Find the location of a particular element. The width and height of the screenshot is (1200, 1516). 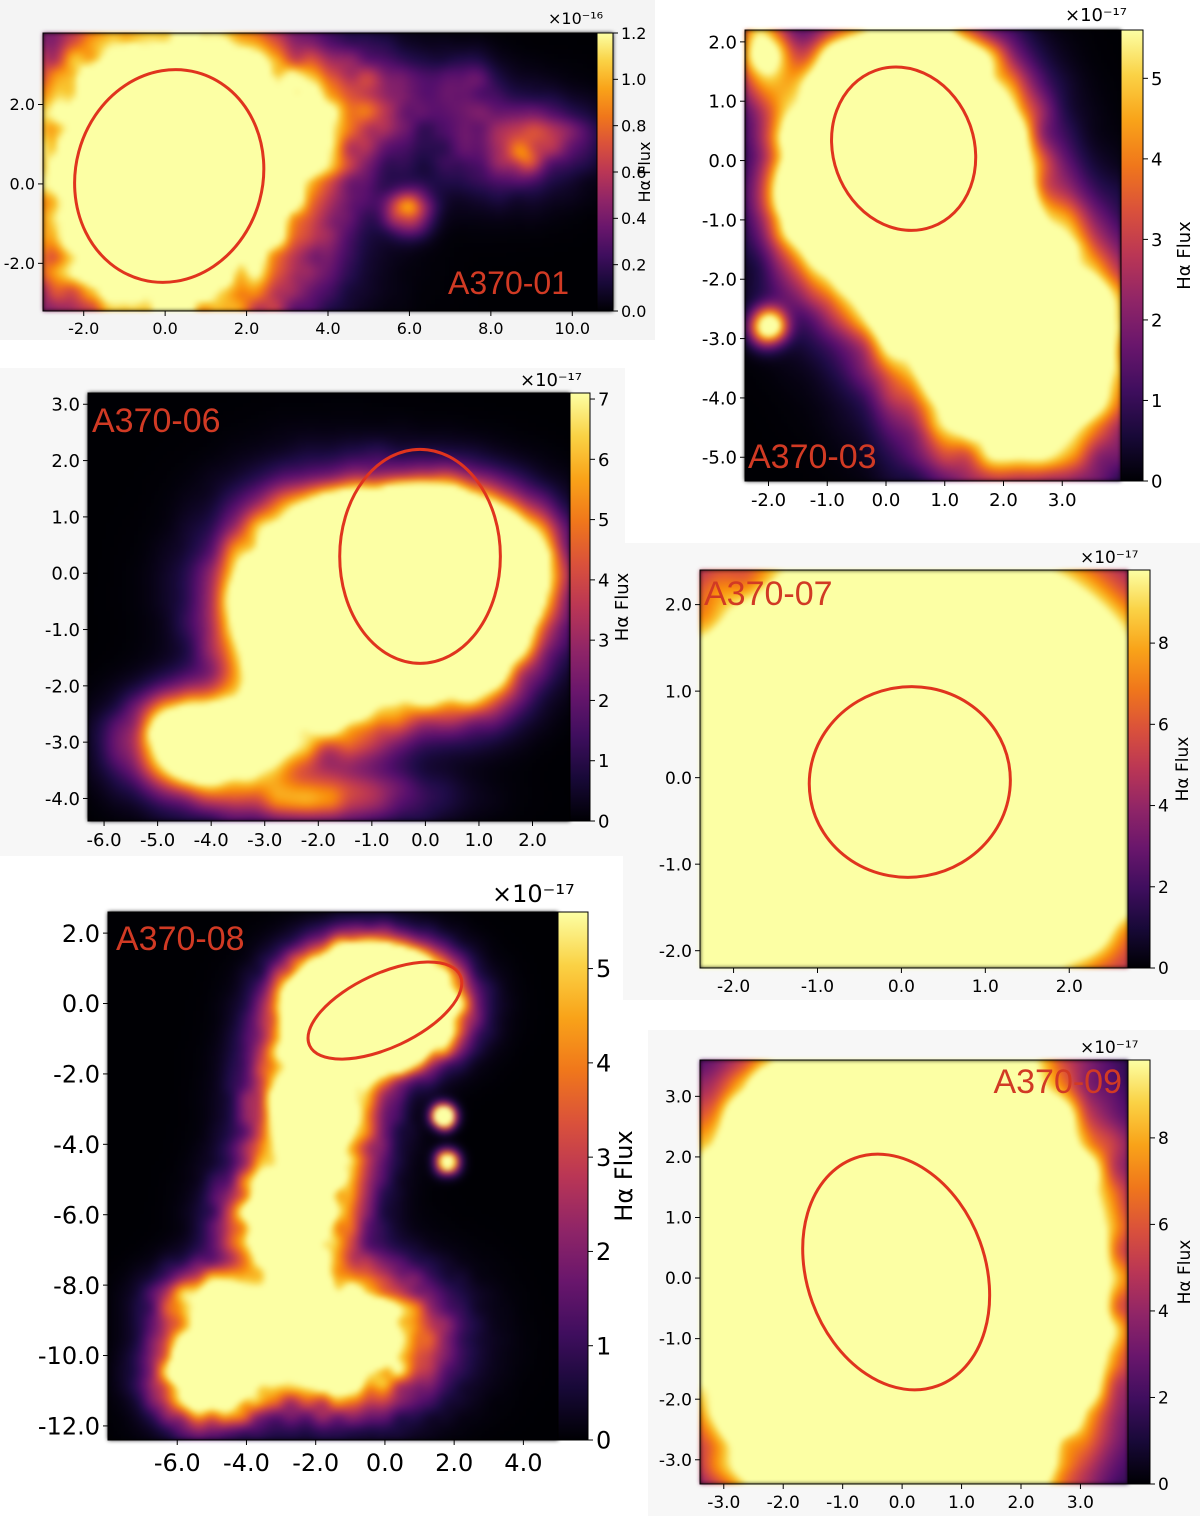

y-tick-label: -8.0 is located at coordinates (76, 1286).